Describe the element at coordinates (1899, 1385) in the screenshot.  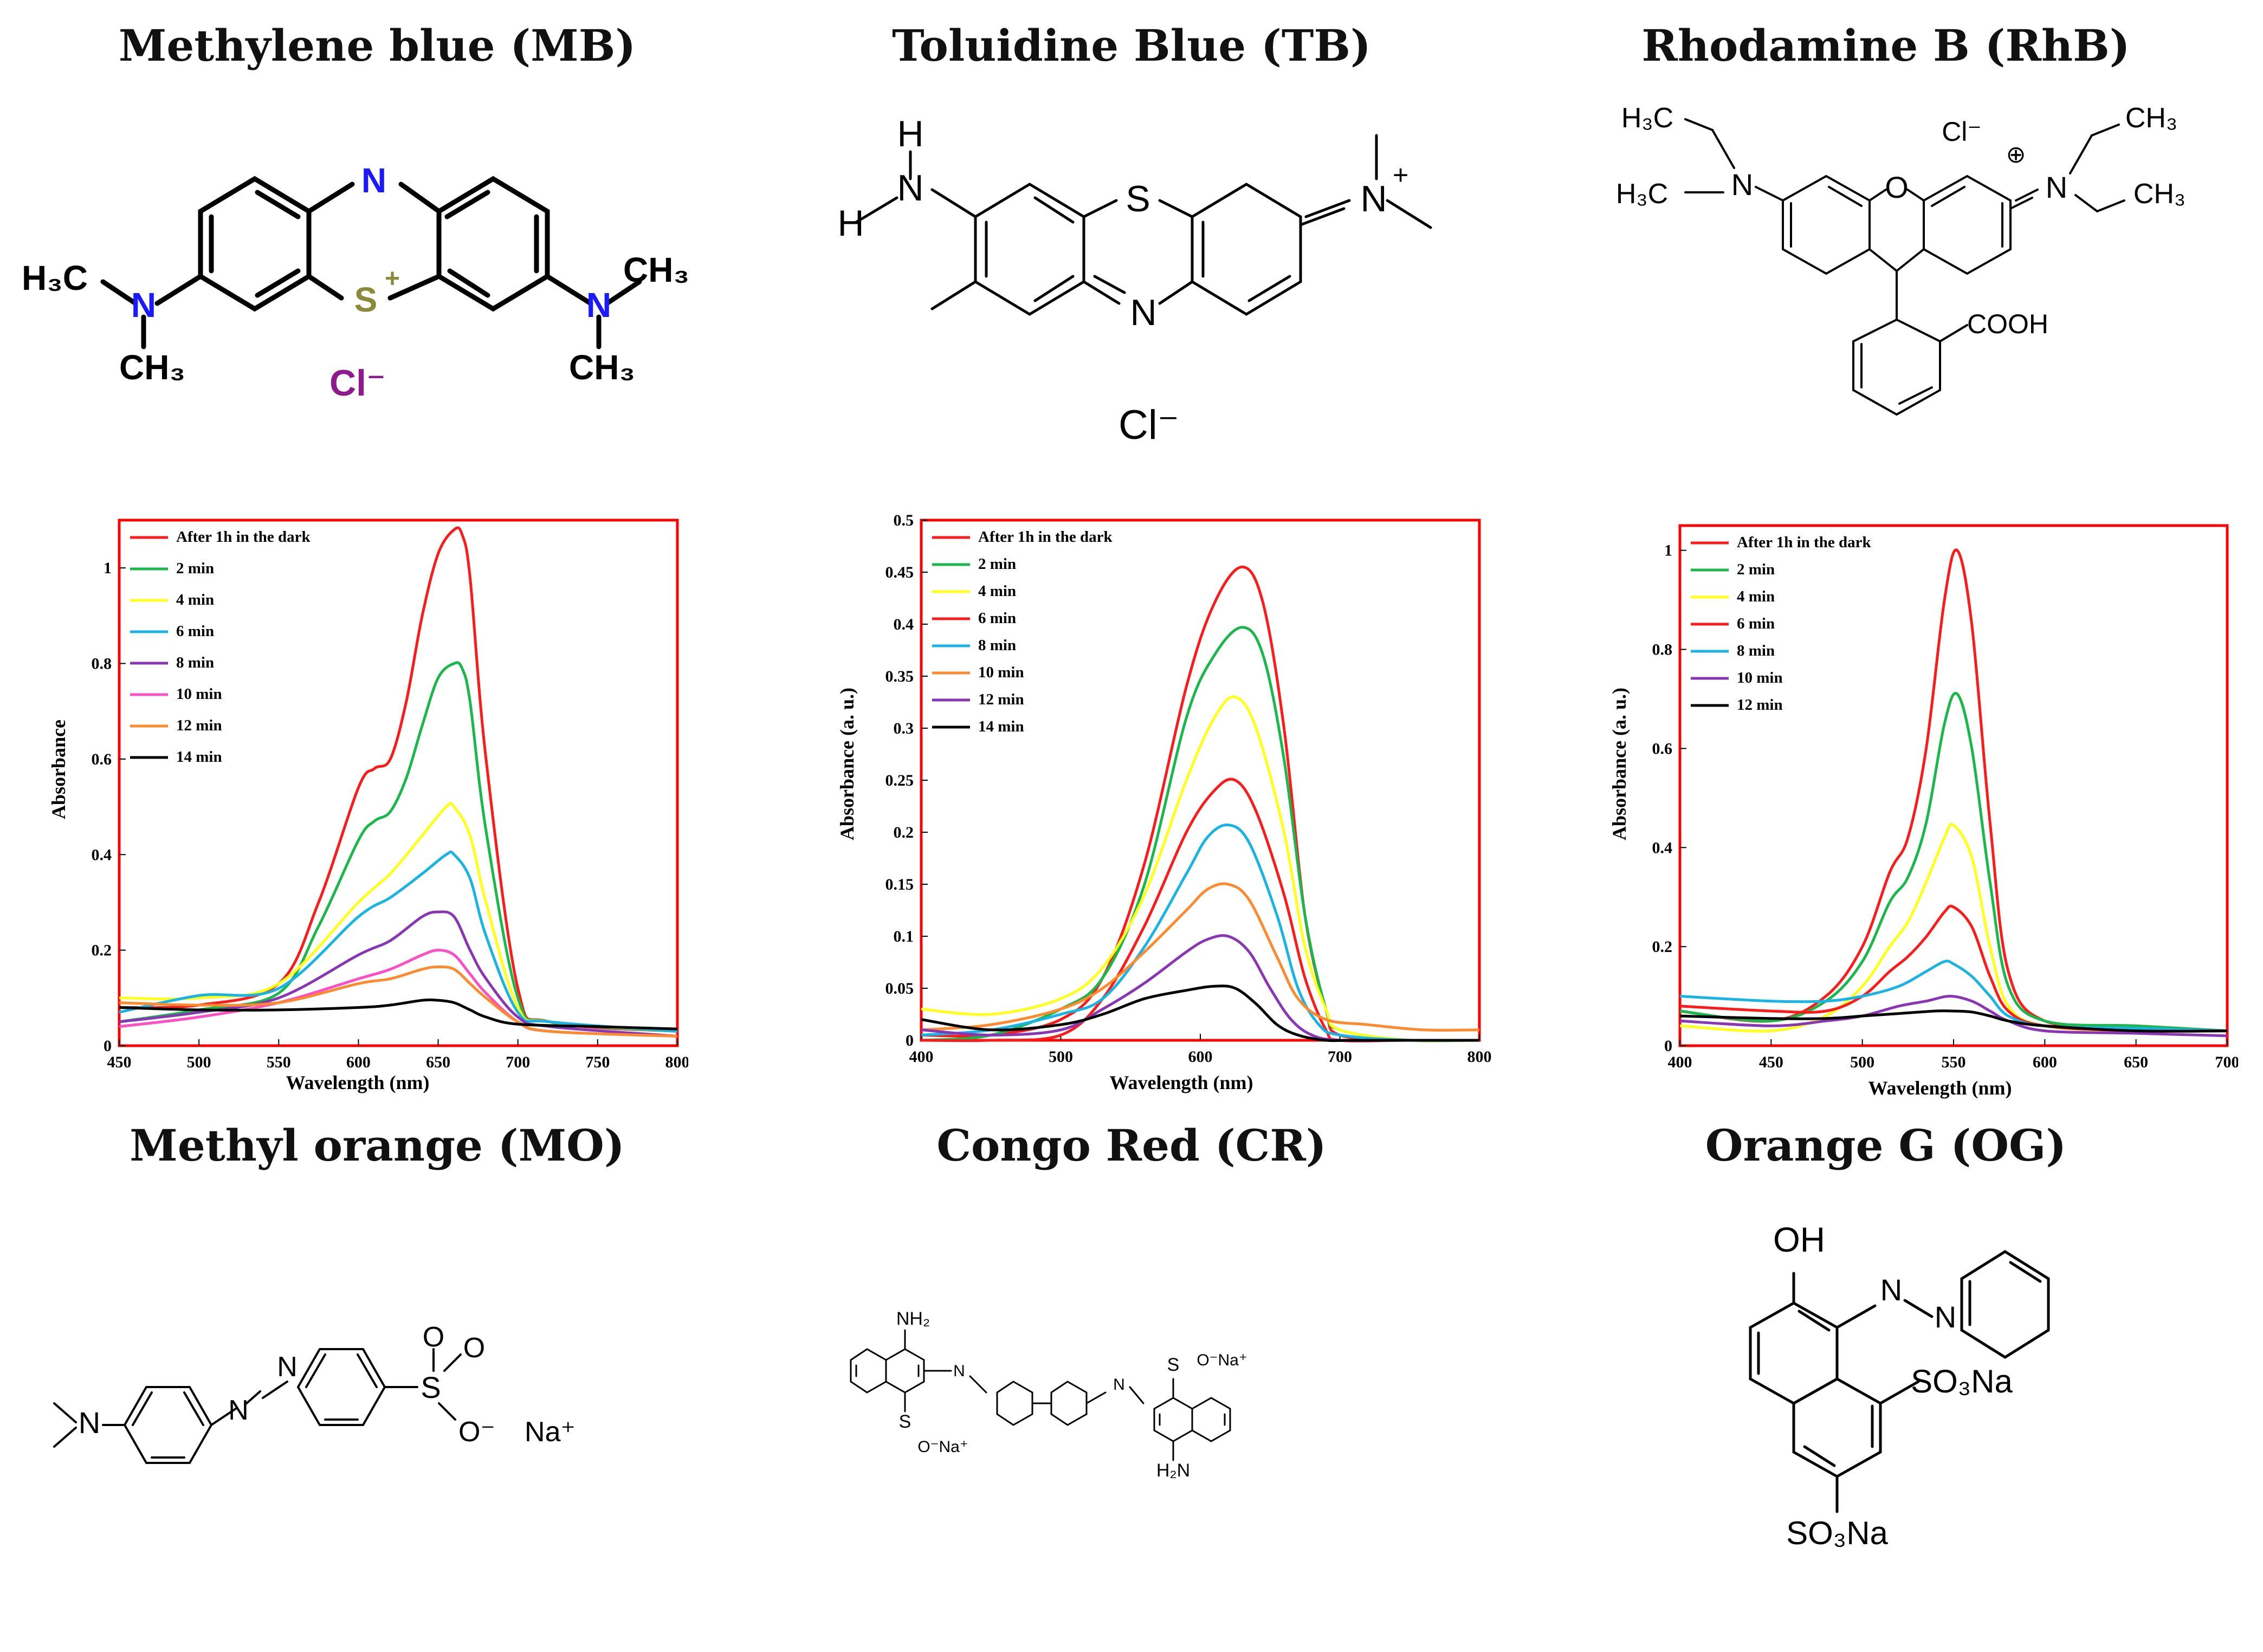
I see `structure-orange-g: OH N N SO₃Na SO₃Na` at that location.